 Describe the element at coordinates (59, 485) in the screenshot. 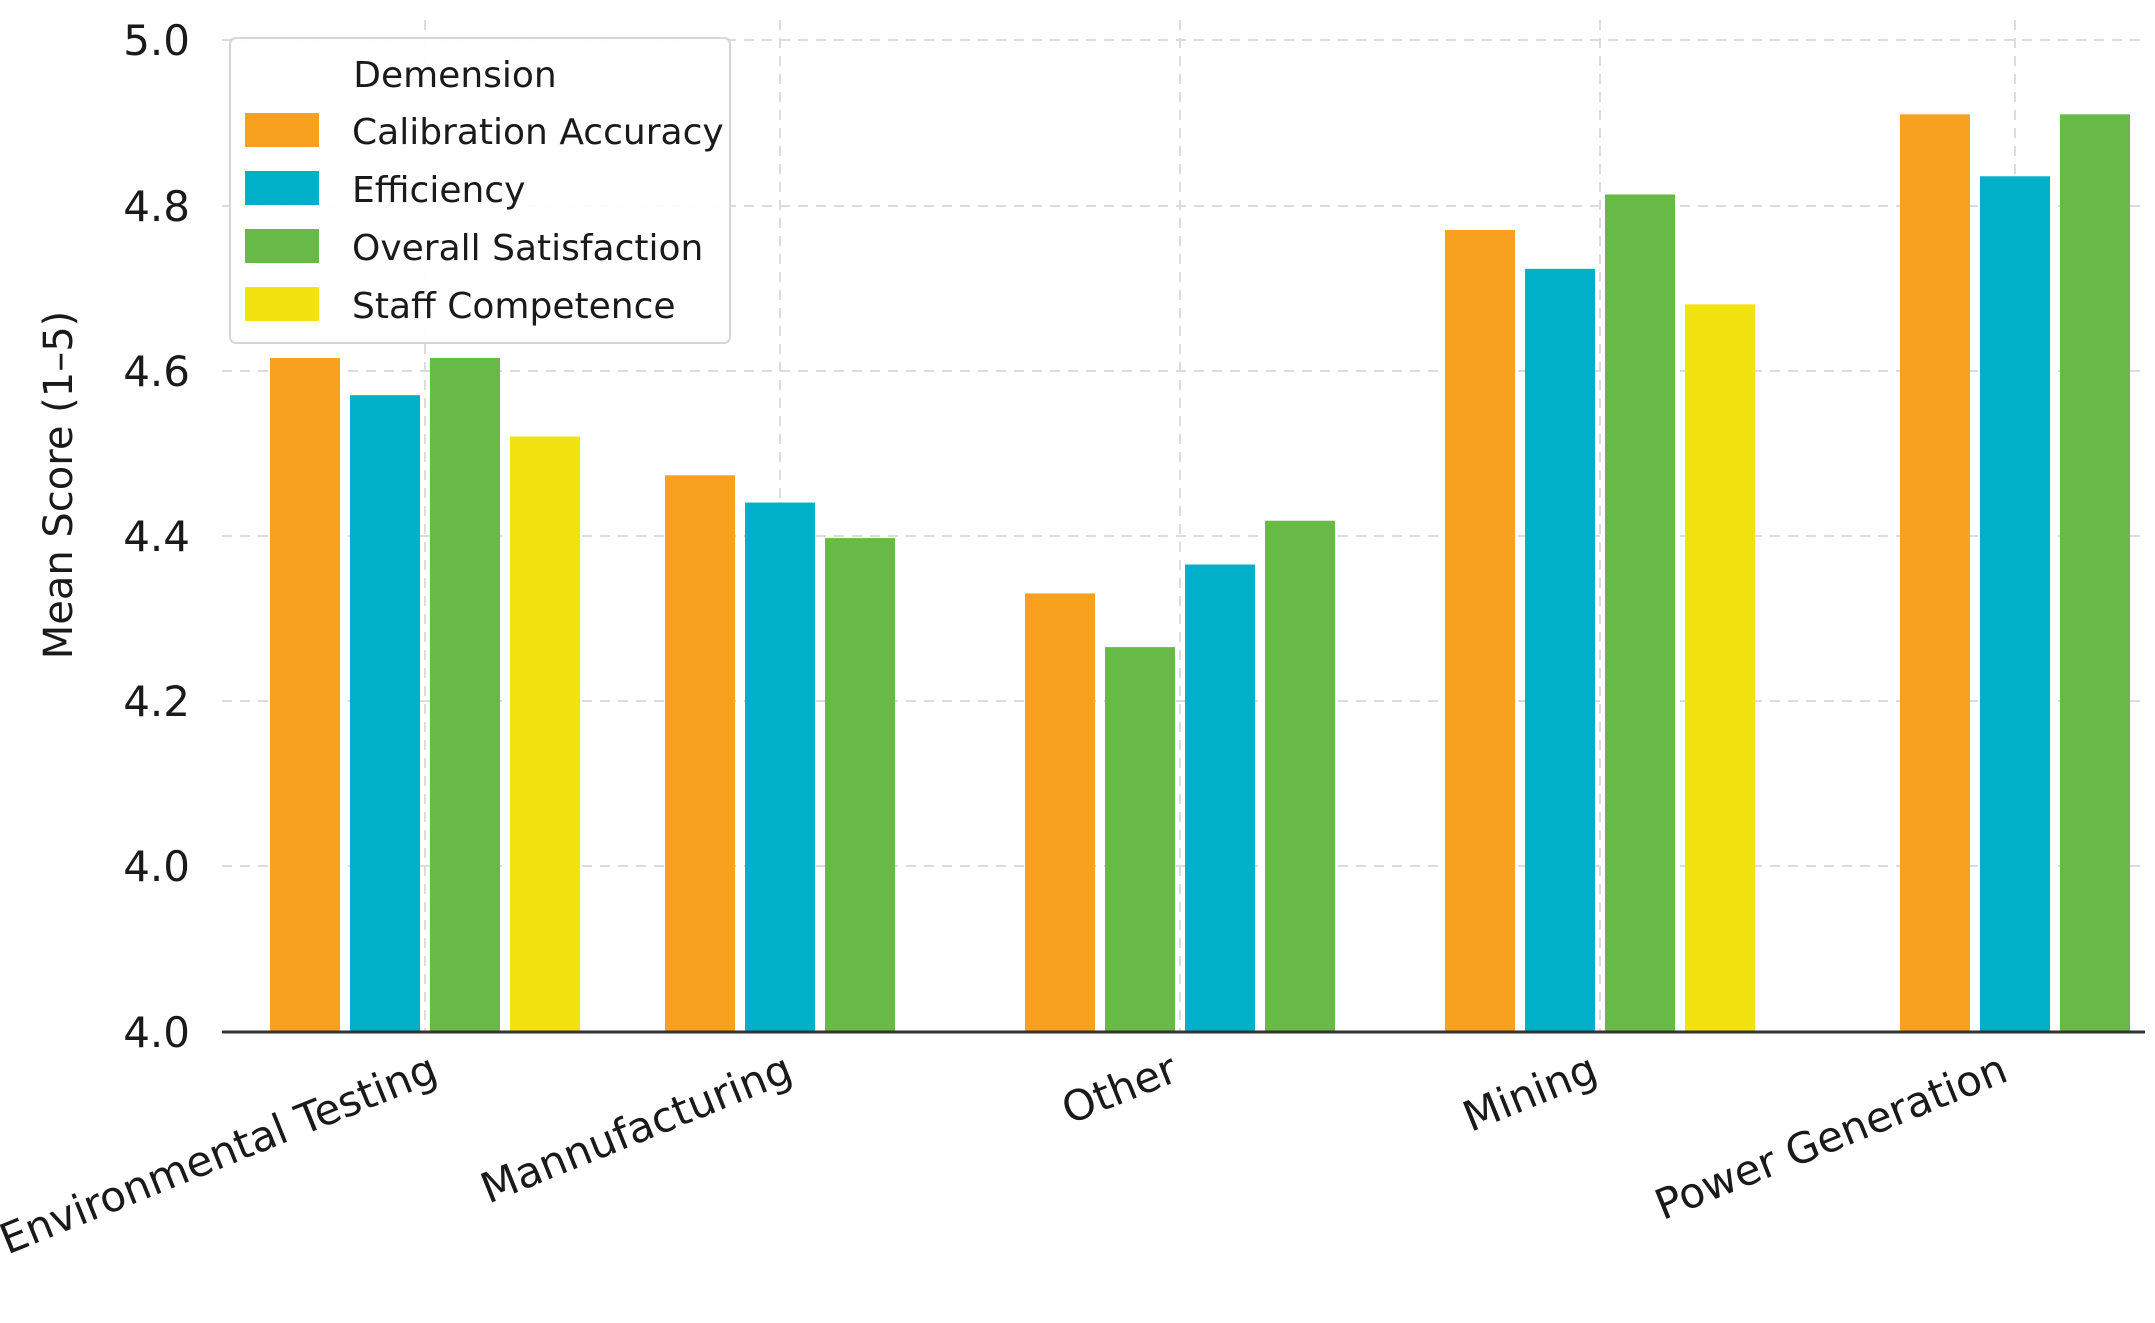

I see `y-axis-title: Mean Score (1–5)` at that location.